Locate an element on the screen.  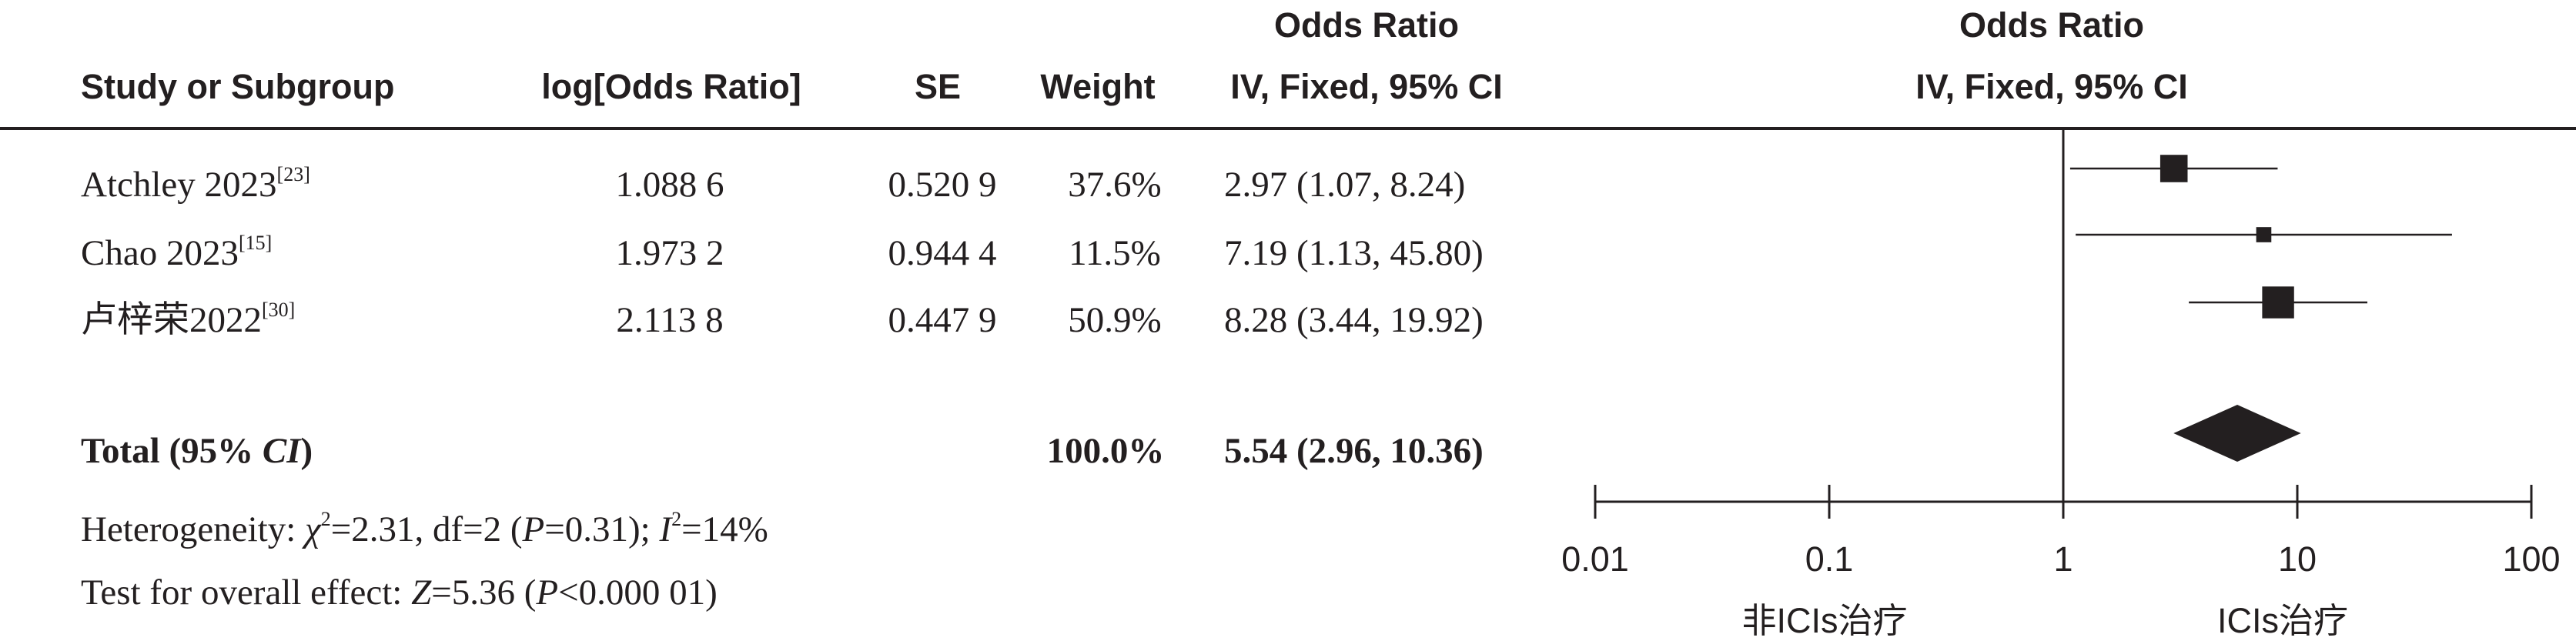
study-column-header: Study or Subgroup is located at coordinates (238, 86).